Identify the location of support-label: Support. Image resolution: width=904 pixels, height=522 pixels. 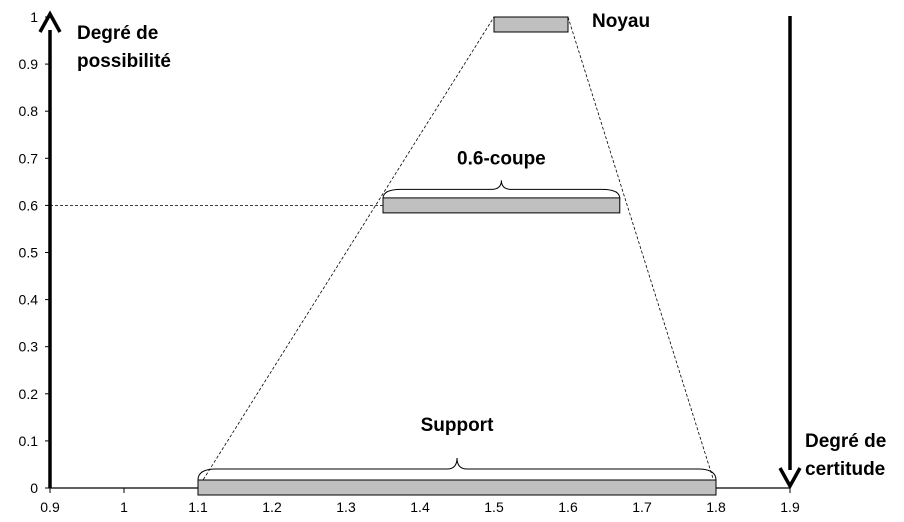
(457, 425).